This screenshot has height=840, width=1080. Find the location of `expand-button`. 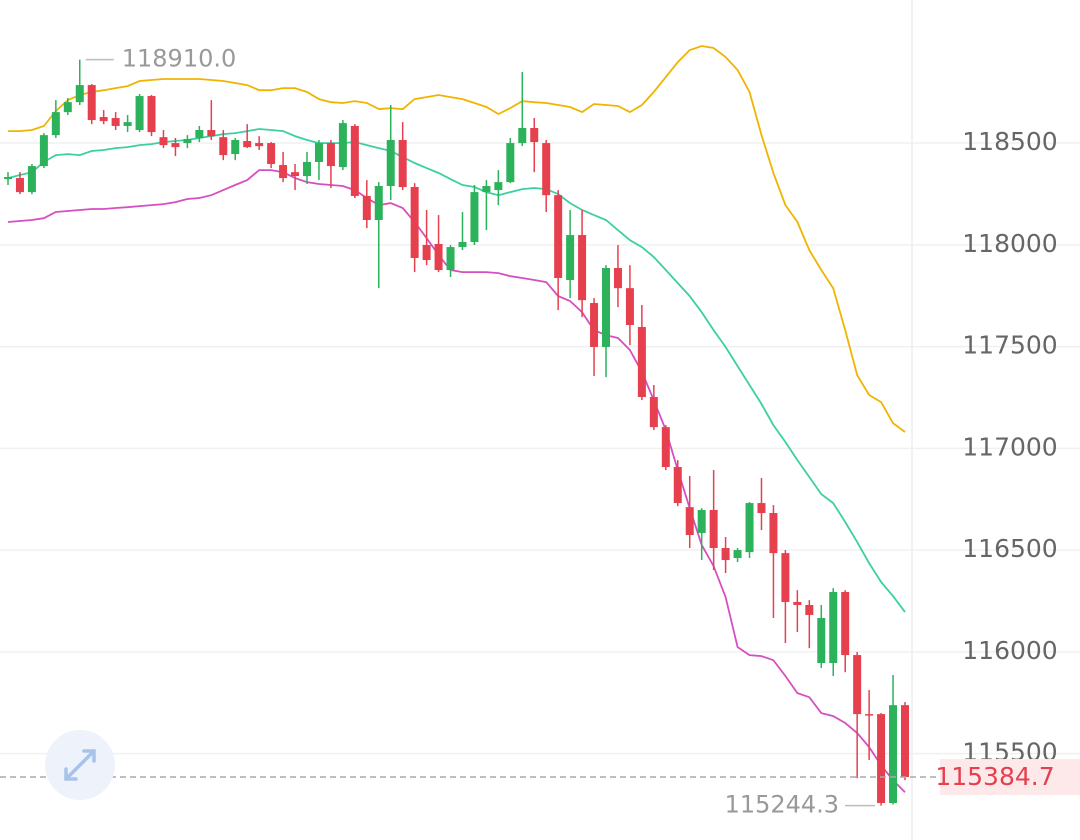

expand-button is located at coordinates (80, 765).